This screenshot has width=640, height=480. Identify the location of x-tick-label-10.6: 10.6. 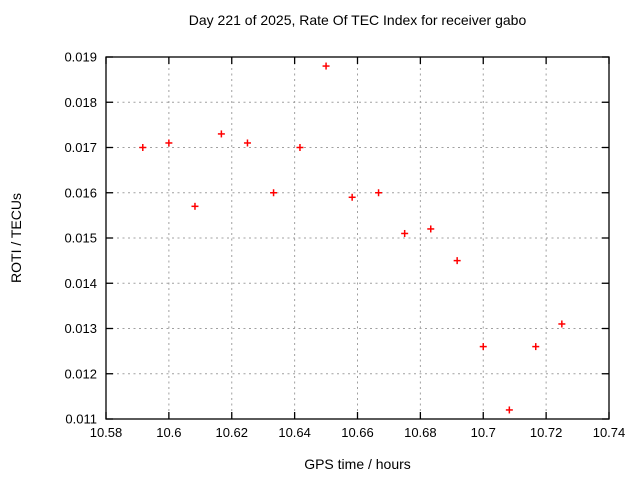
(168, 432).